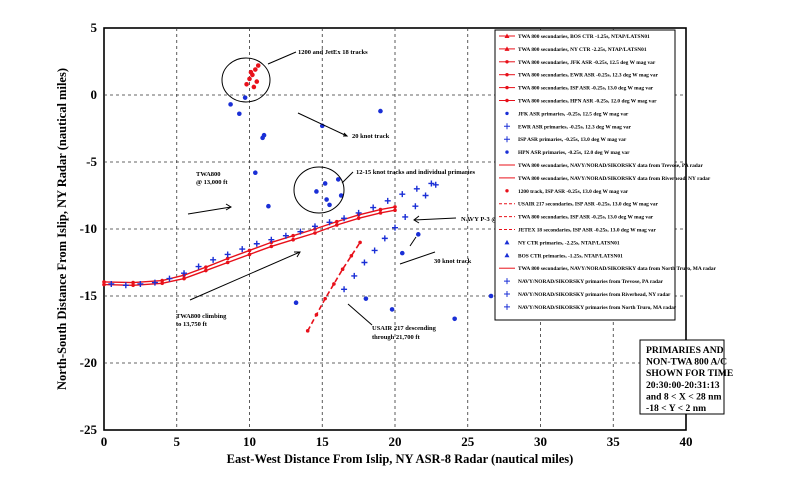 Image resolution: width=800 pixels, height=499 pixels. Describe the element at coordinates (689, 373) in the screenshot. I see `info-line: SHOWN FOR TIME` at that location.